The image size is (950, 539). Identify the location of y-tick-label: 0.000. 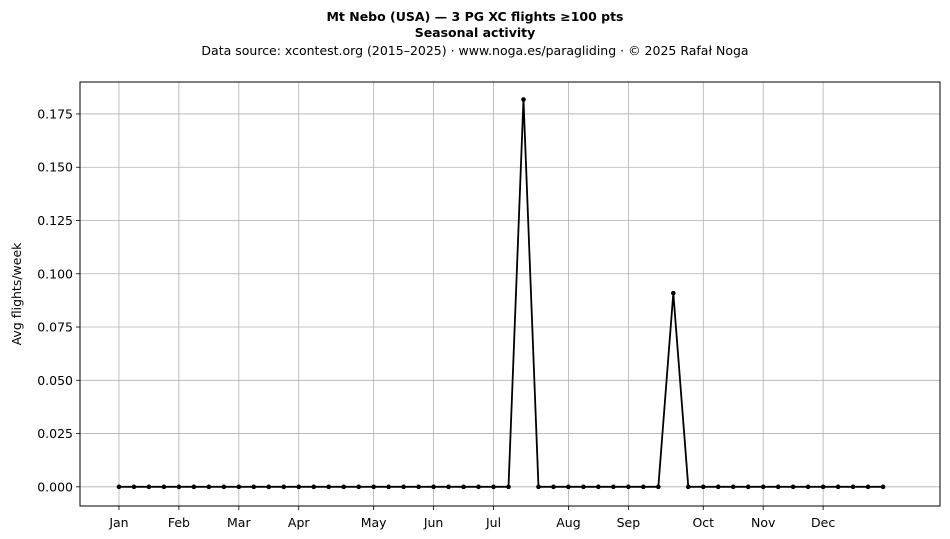
(55, 486).